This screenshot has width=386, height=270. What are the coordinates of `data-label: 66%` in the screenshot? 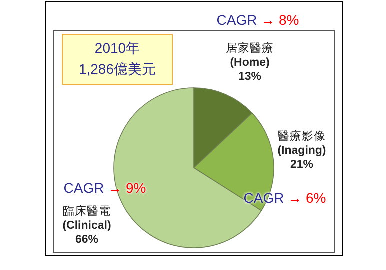 It's located at (87, 240).